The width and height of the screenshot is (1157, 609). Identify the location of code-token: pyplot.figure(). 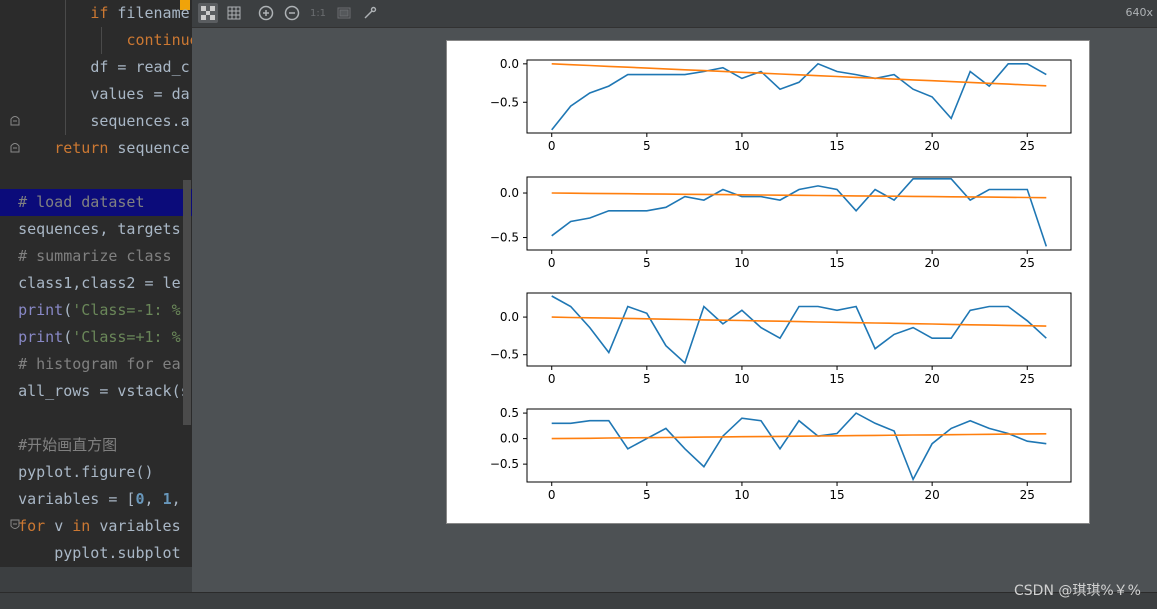
(86, 472).